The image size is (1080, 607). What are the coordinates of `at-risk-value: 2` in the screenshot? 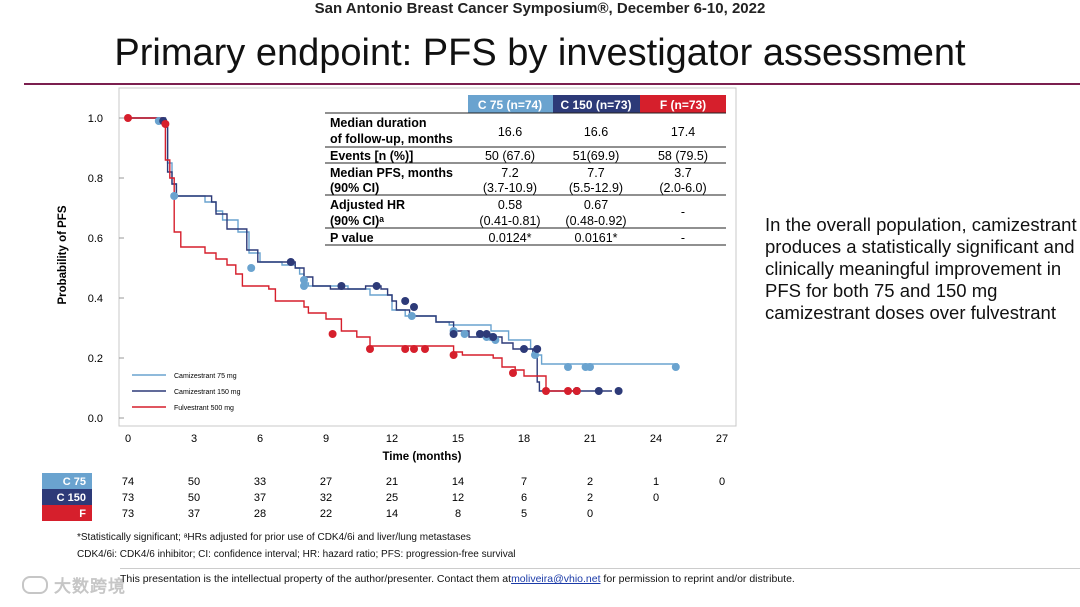 It's located at (590, 482).